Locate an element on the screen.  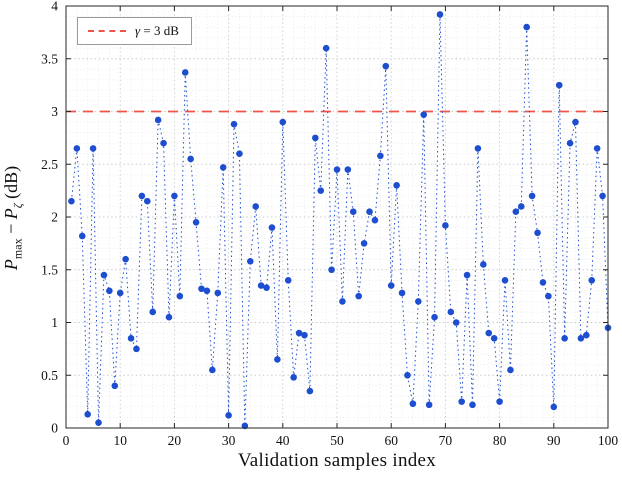
y-axis-label: Pmax − Pζ (dB) is located at coordinates (13, 218).